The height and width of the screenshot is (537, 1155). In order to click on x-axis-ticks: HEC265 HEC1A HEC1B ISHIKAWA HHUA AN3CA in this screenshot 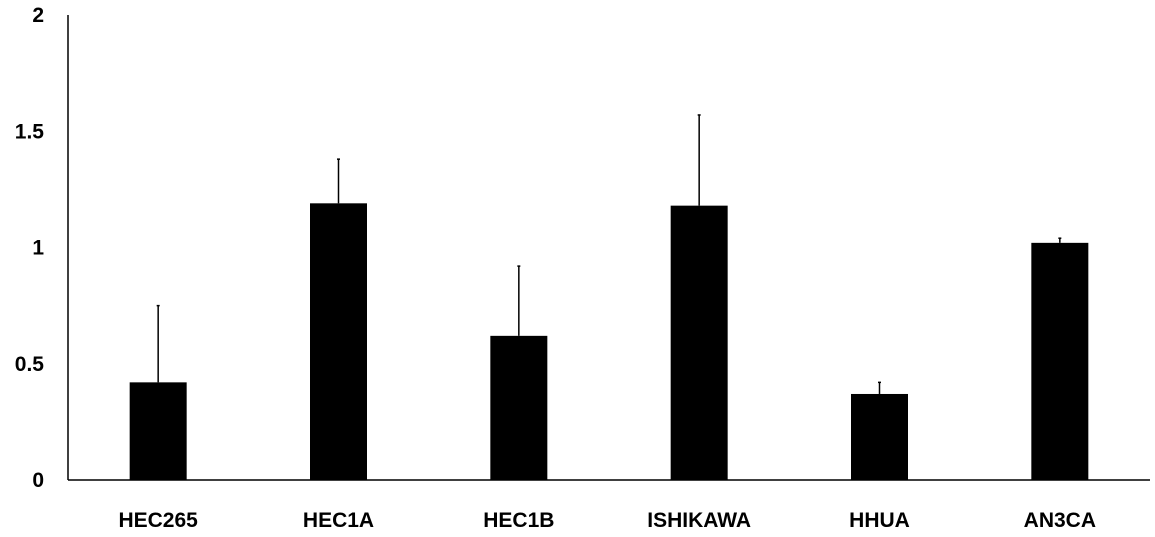, I will do `click(607, 520)`.